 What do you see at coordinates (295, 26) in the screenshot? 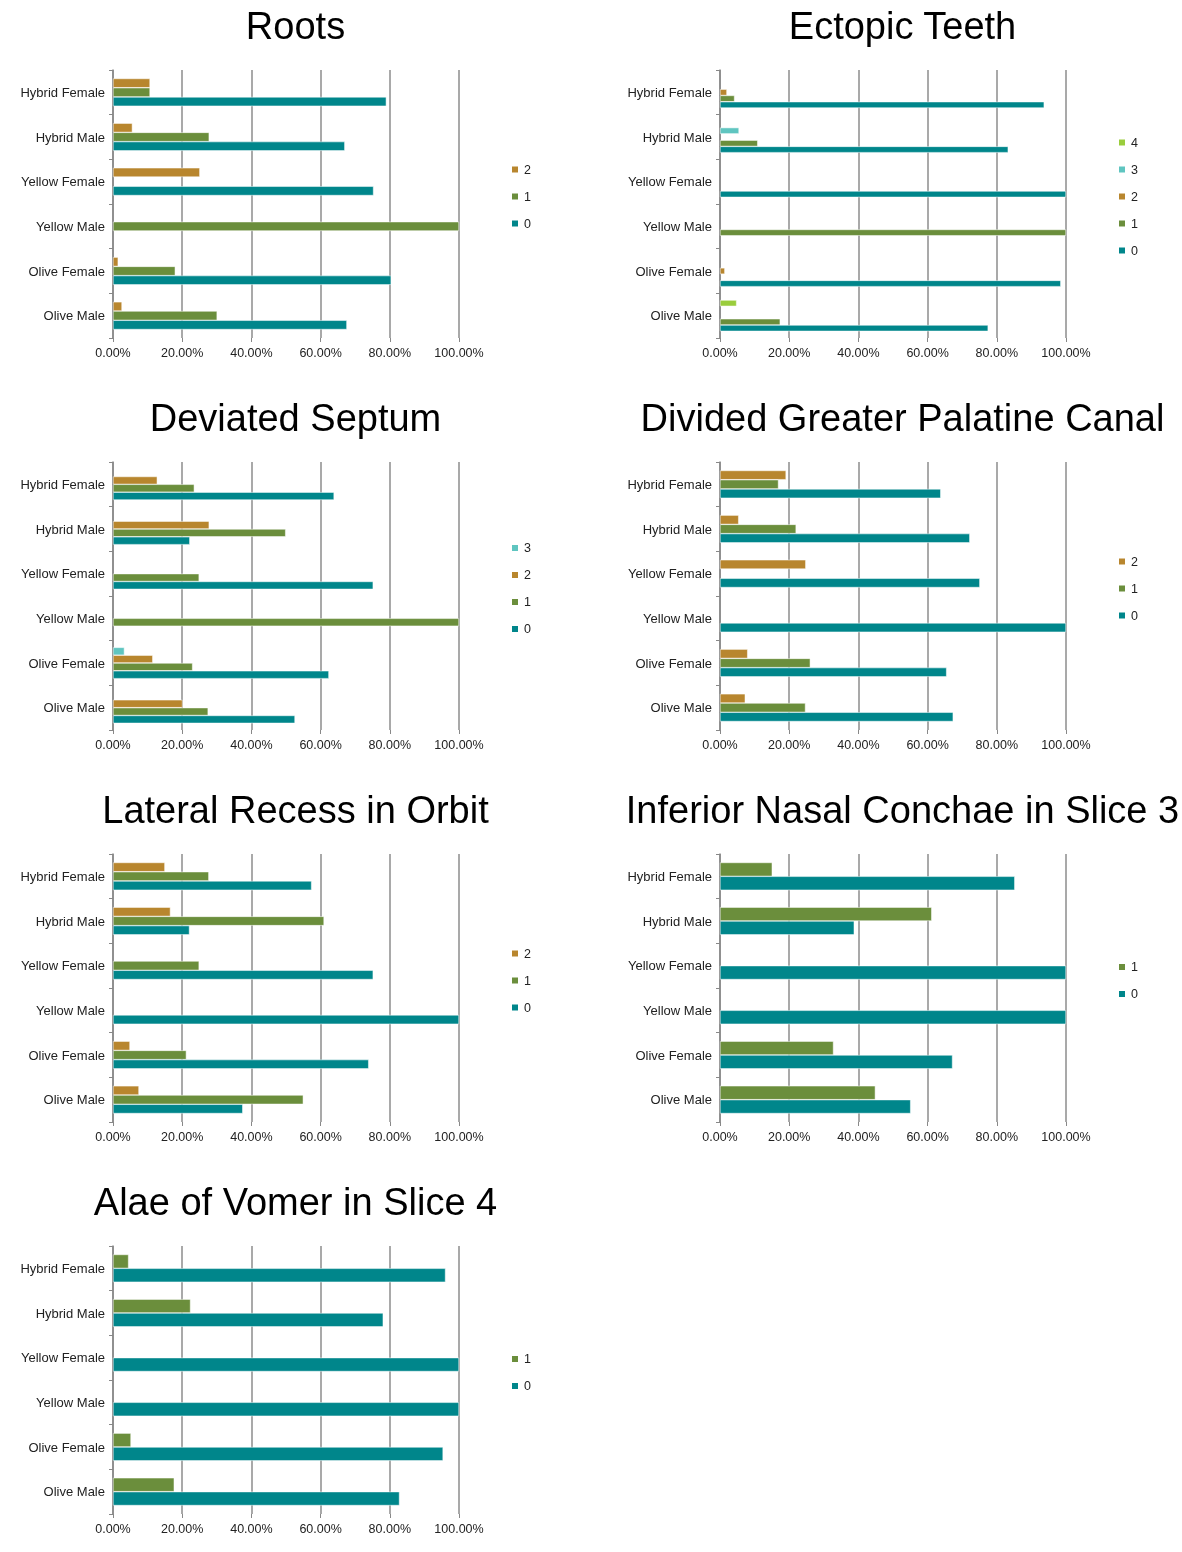
I see `chart-title: Roots` at bounding box center [295, 26].